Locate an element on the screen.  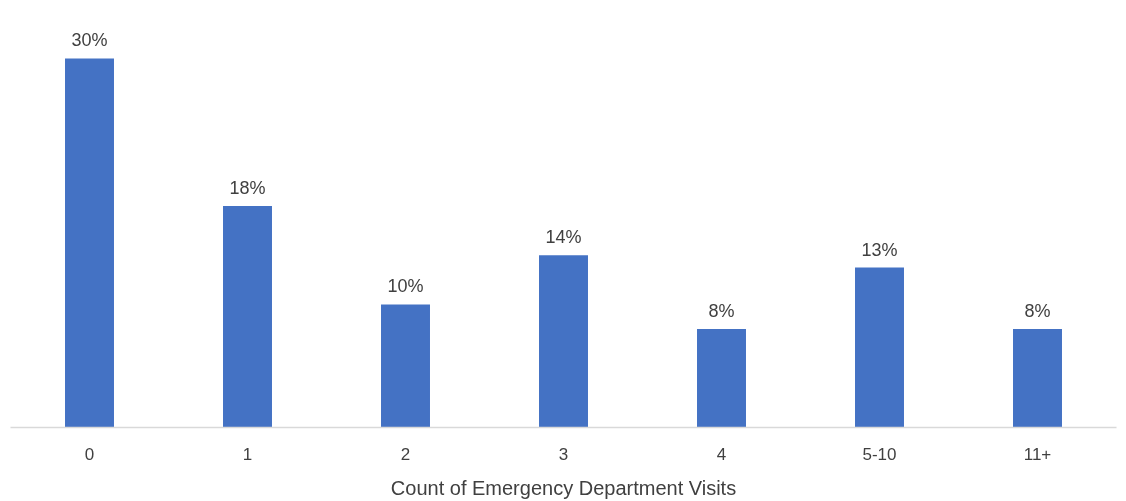
x-tick-label: 11+ is located at coordinates (1037, 454).